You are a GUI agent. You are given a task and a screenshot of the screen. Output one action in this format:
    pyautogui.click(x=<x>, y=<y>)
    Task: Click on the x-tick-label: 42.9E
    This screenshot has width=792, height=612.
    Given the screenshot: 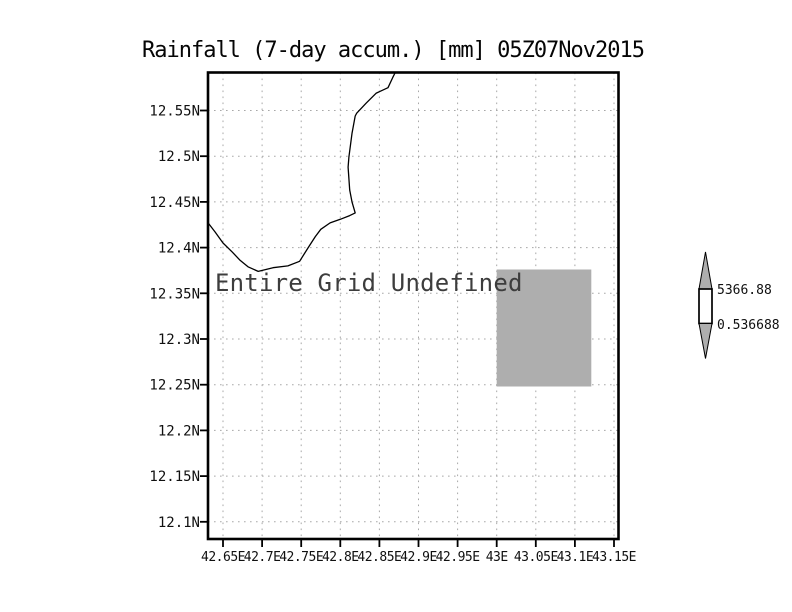 What is the action you would take?
    pyautogui.click(x=418, y=557)
    